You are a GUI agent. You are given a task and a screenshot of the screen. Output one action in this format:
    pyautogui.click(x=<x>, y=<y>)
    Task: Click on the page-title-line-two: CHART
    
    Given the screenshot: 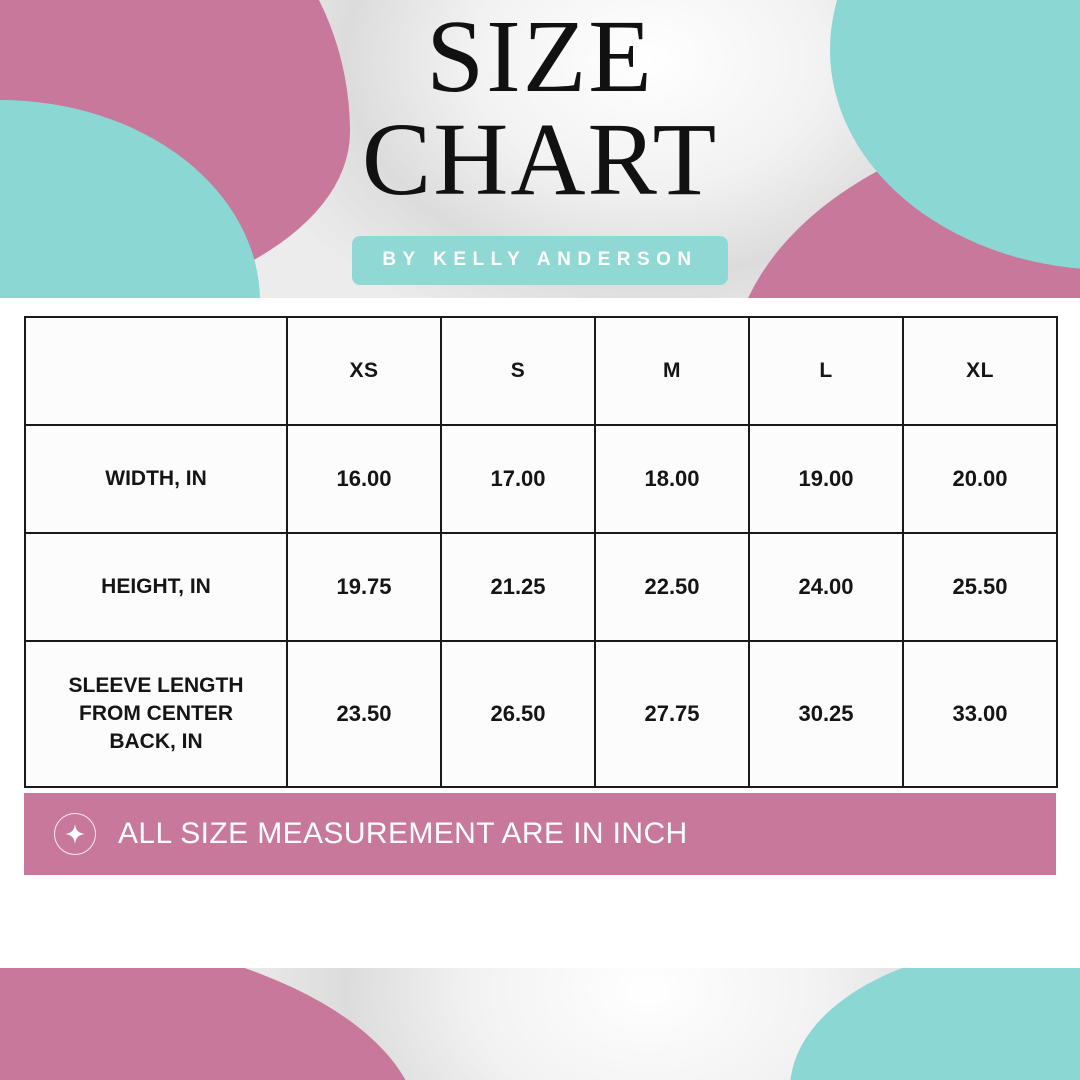 What is the action you would take?
    pyautogui.click(x=540, y=159)
    